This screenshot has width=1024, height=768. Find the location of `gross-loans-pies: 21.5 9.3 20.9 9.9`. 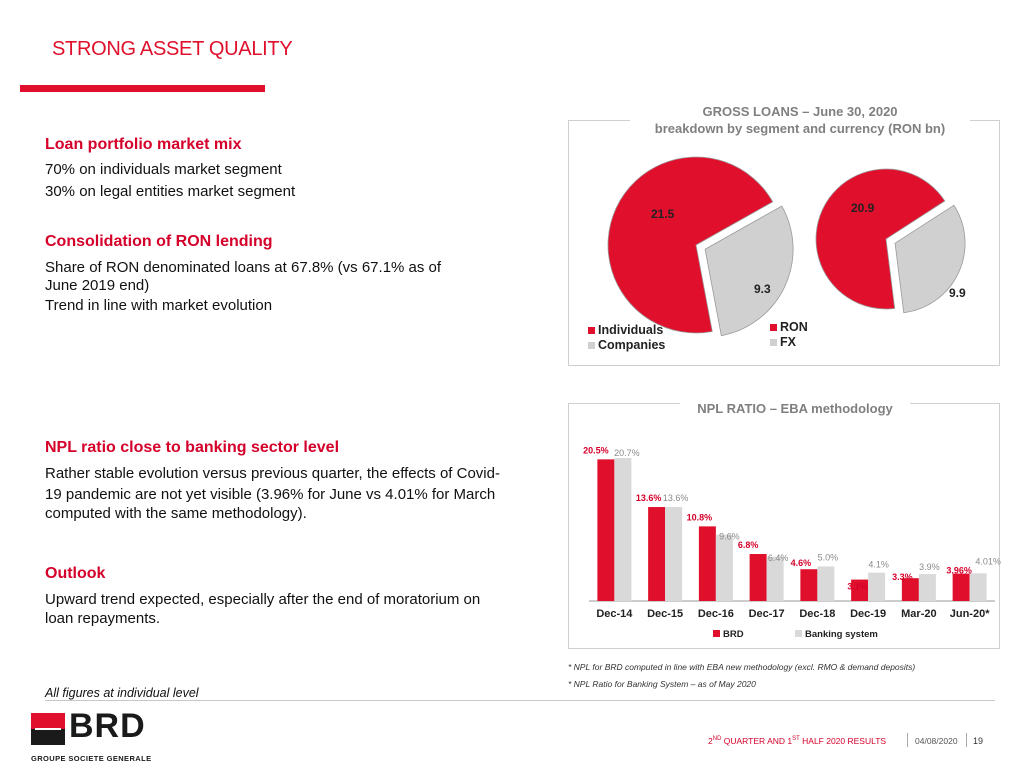

gross-loans-pies: 21.5 9.3 20.9 9.9 is located at coordinates (786, 246).